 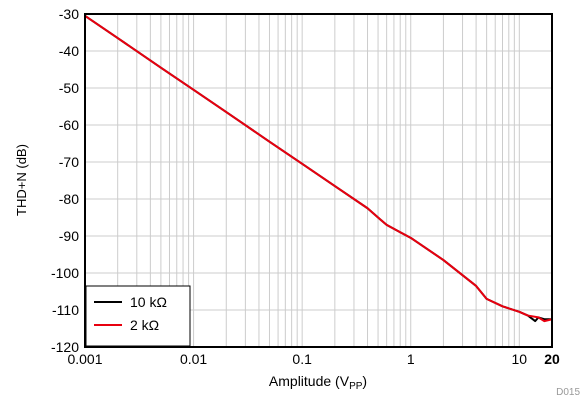 I want to click on legend: 10 kΩ 2 kΩ, so click(x=138, y=316).